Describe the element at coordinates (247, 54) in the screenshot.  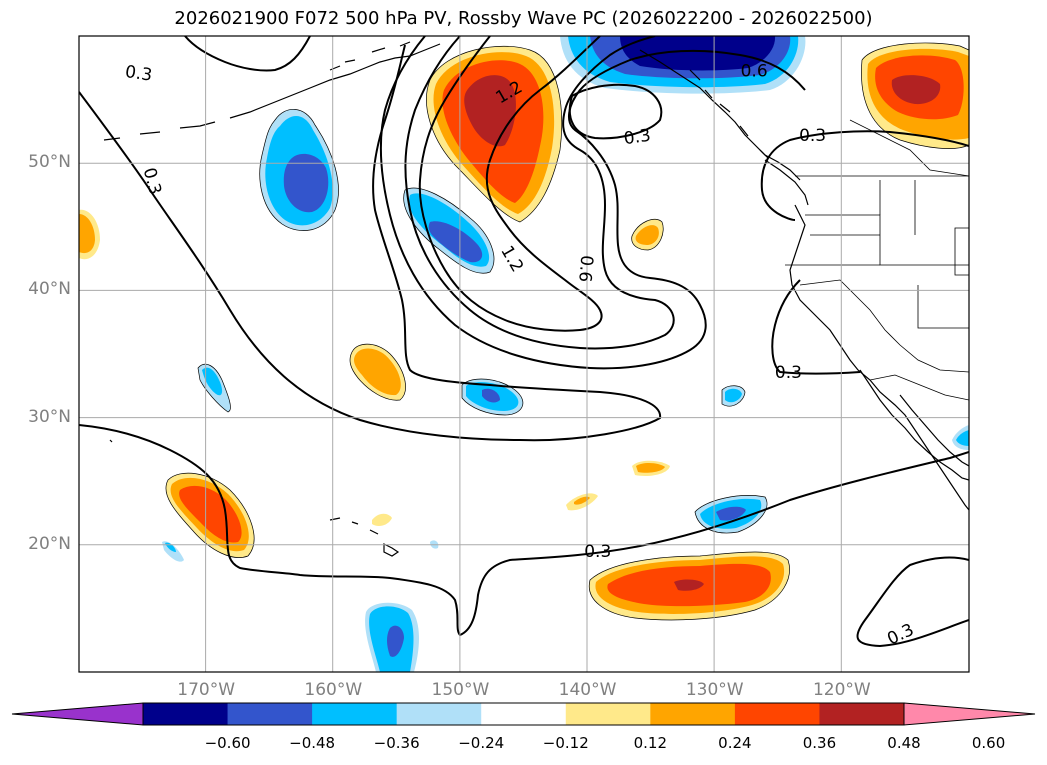
I see `contour-0.3-loop` at that location.